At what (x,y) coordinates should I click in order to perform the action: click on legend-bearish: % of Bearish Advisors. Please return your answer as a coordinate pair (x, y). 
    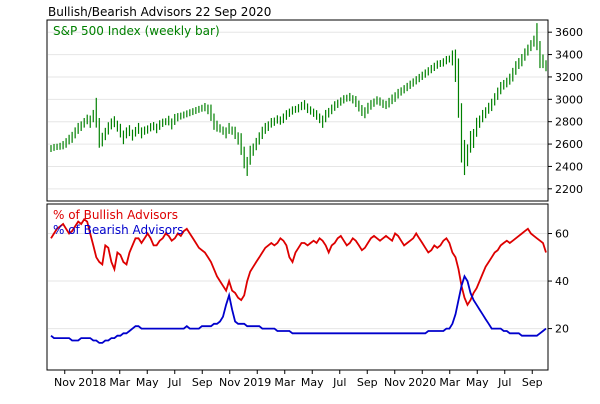
    Looking at the image, I should click on (118, 230).